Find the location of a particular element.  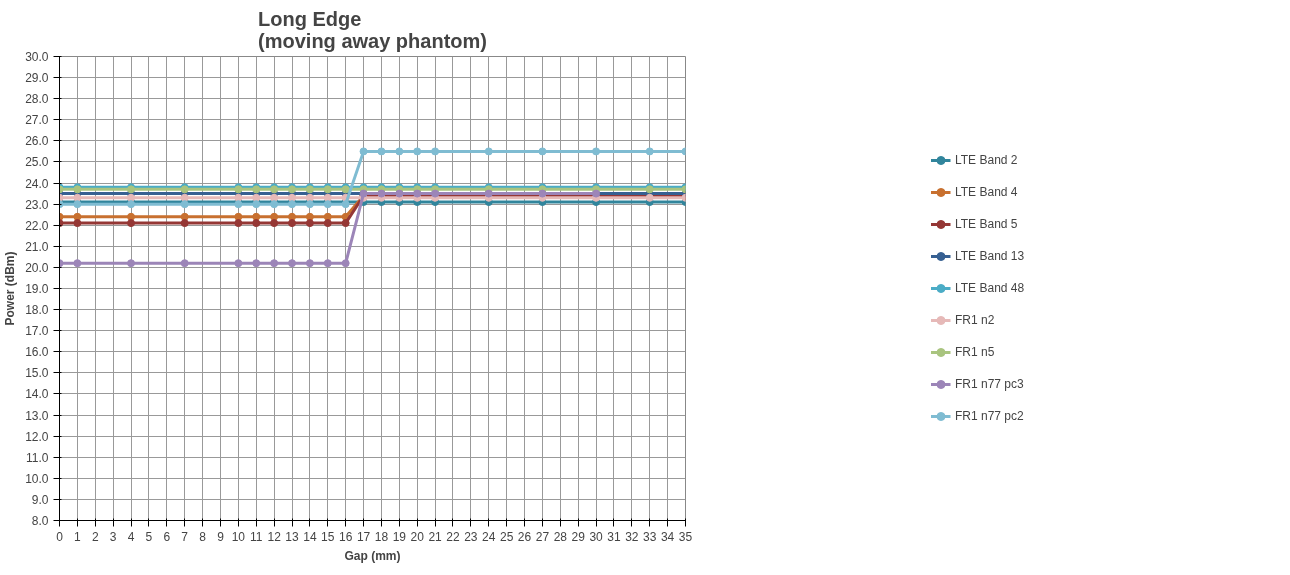

x-tick-label: 34 is located at coordinates (667, 536).